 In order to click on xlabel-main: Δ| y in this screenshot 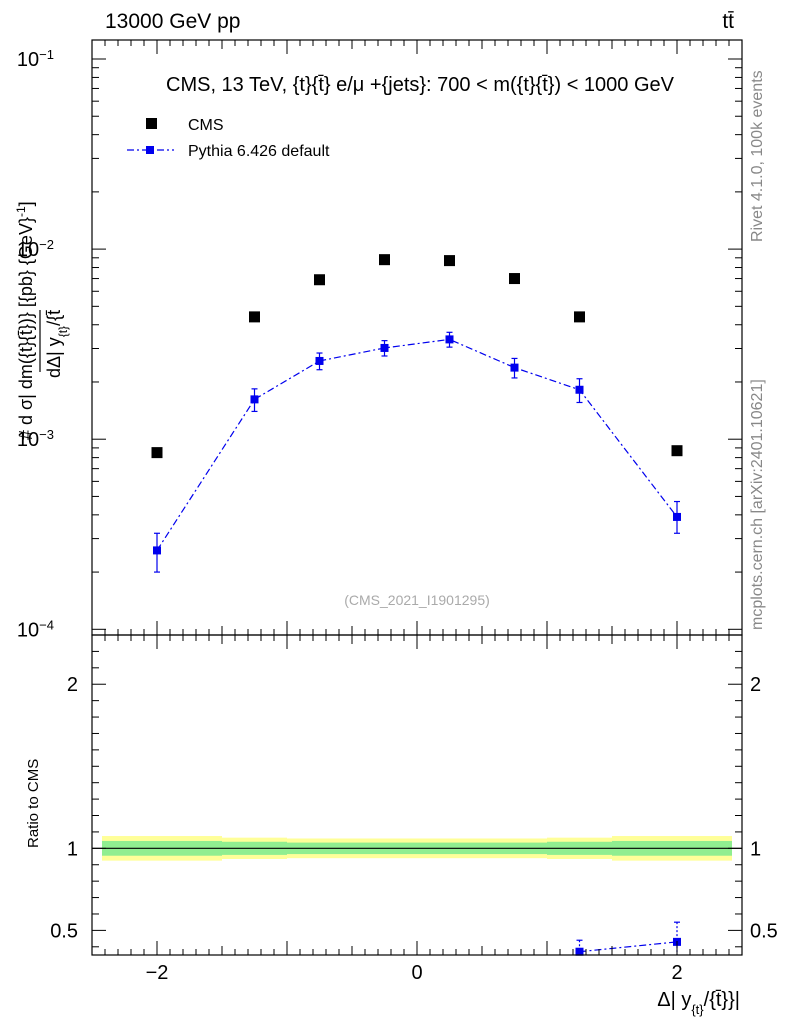, I will do `click(674, 1000)`.